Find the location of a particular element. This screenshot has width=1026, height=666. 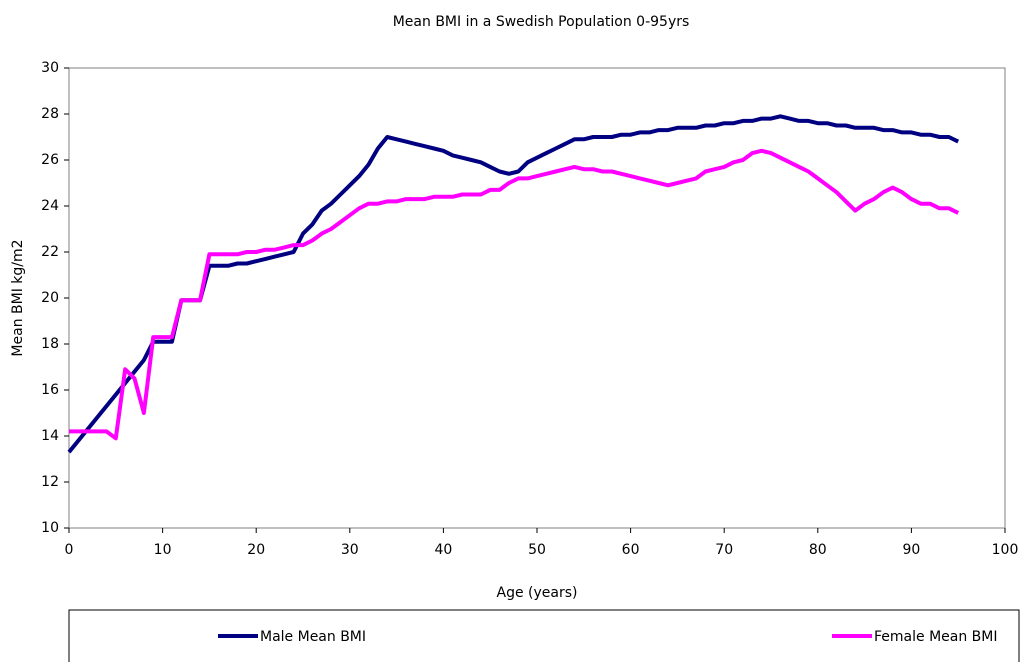

x-axis-label: Age (years) is located at coordinates (537, 593).